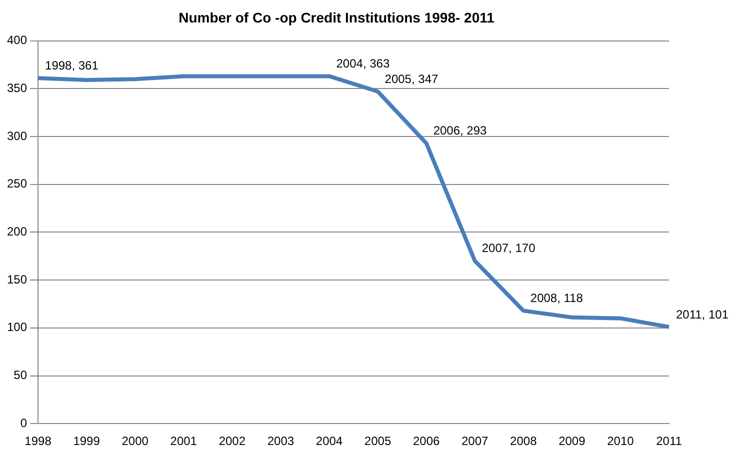 This screenshot has height=456, width=747. I want to click on x-tick-label: 2005, so click(378, 441).